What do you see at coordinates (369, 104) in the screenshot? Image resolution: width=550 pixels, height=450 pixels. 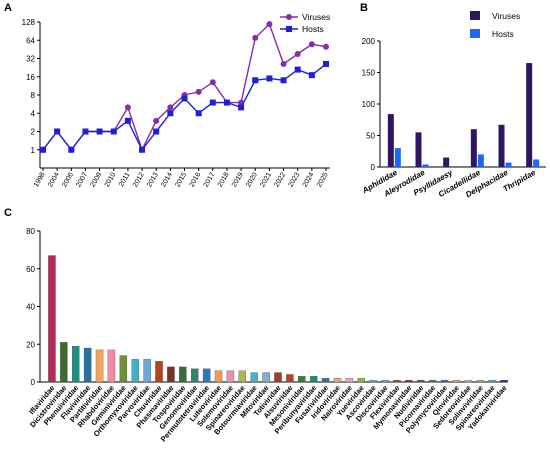 I see `y-tick-label: 100` at bounding box center [369, 104].